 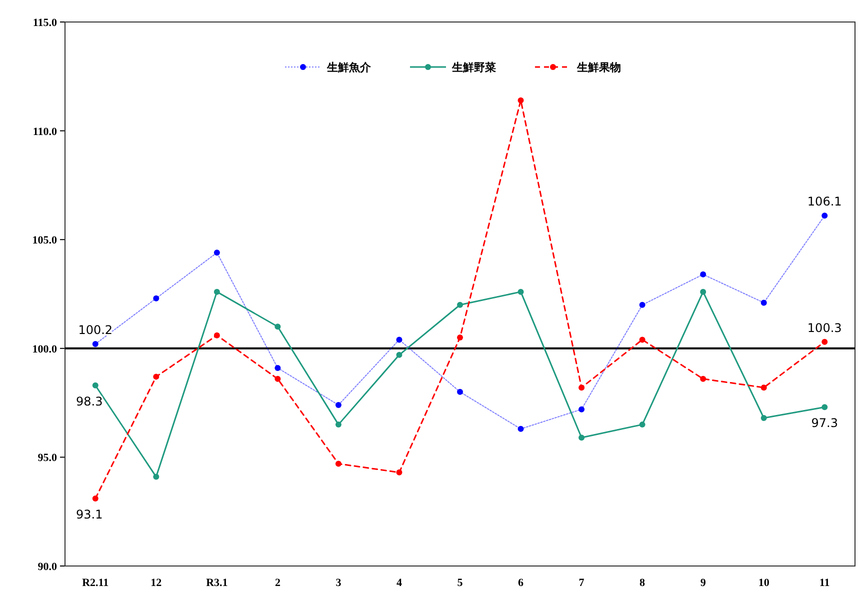 I want to click on data-label: 93.1, so click(x=89, y=515).